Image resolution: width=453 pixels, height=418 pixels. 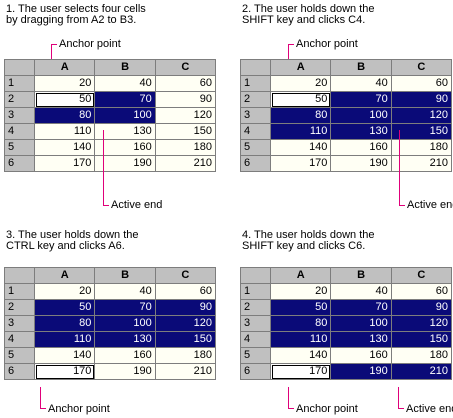 What do you see at coordinates (255, 291) in the screenshot?
I see `row-header-1: 1` at bounding box center [255, 291].